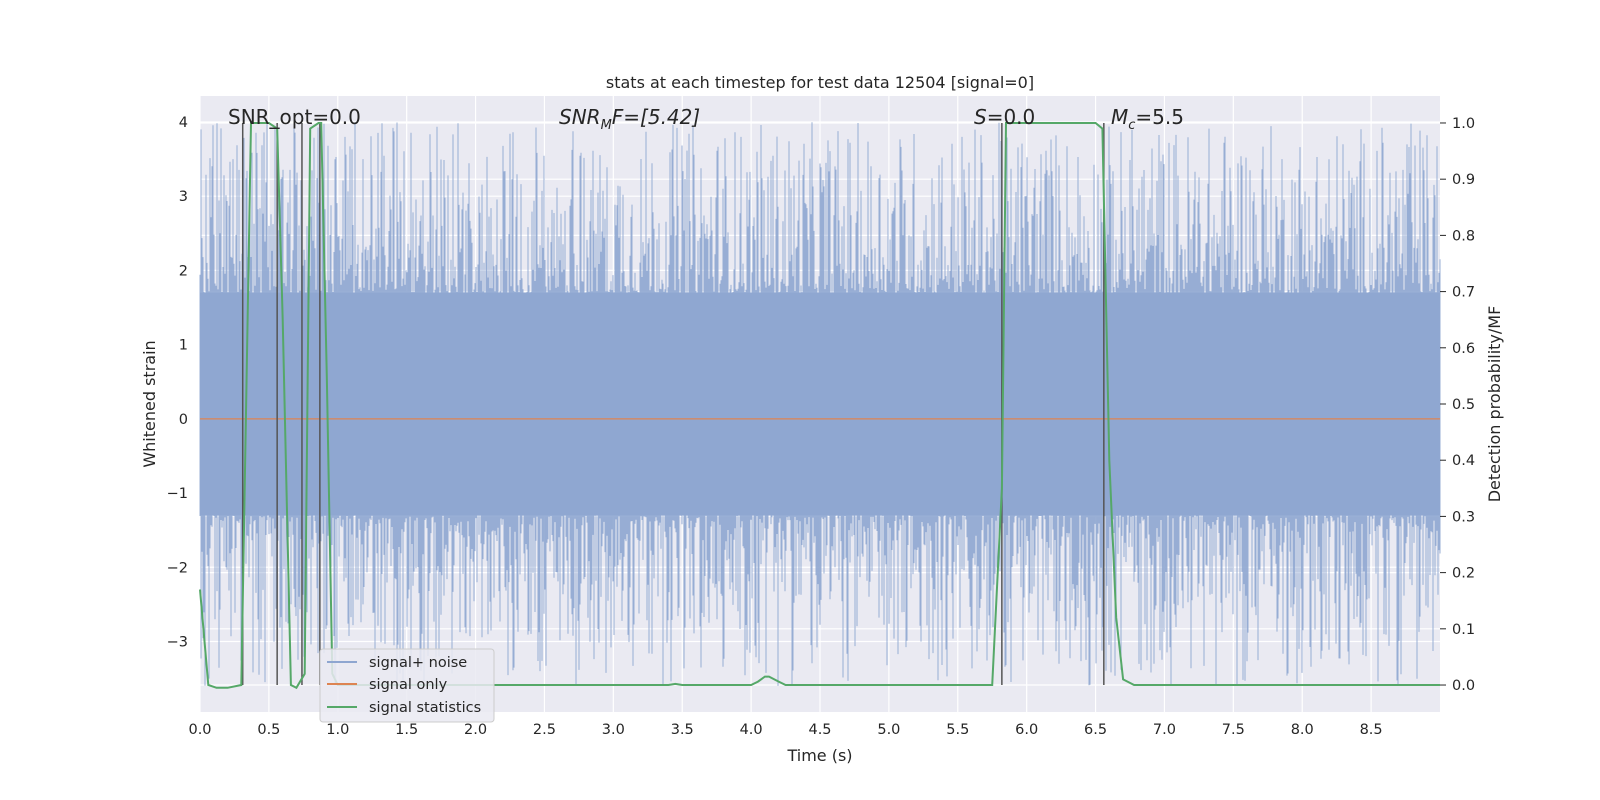  Describe the element at coordinates (183, 197) in the screenshot. I see `y-tick-label: 3` at that location.